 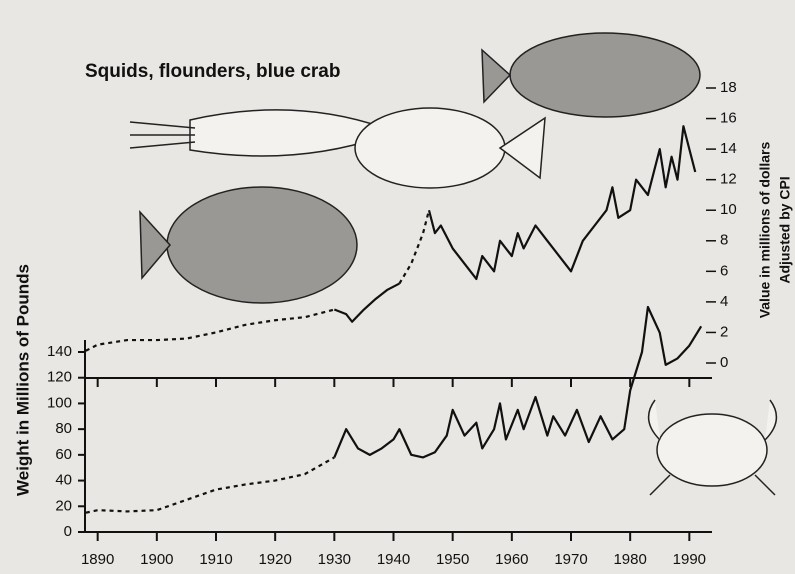 What do you see at coordinates (728, 148) in the screenshot?
I see `y2-tick-label: 14` at bounding box center [728, 148].